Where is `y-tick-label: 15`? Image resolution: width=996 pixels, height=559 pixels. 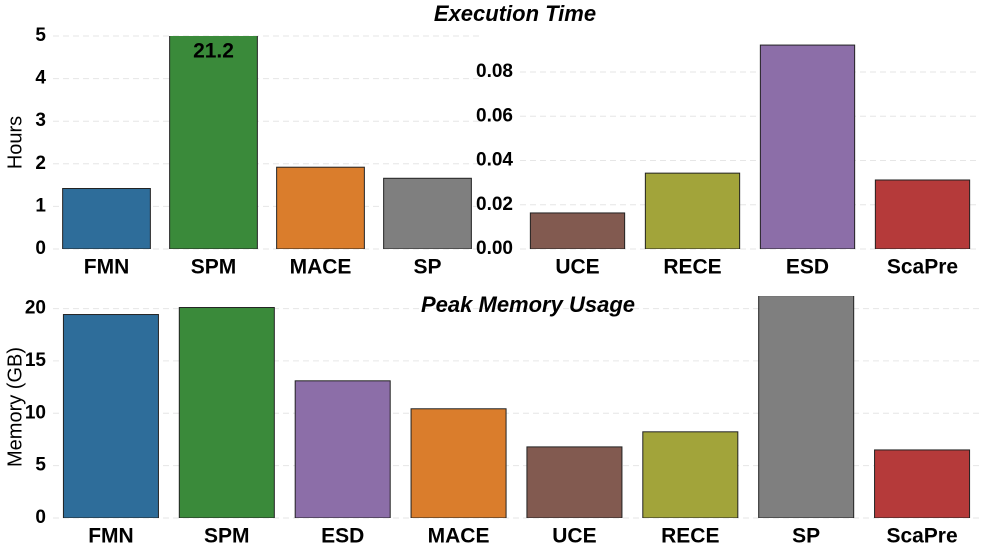
y-tick-label: 15 is located at coordinates (36, 360).